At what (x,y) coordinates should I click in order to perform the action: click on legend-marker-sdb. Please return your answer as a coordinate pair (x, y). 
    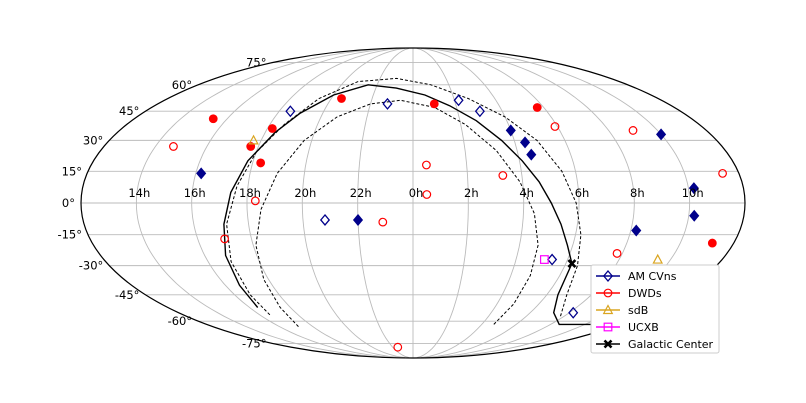
    Looking at the image, I should click on (608, 309).